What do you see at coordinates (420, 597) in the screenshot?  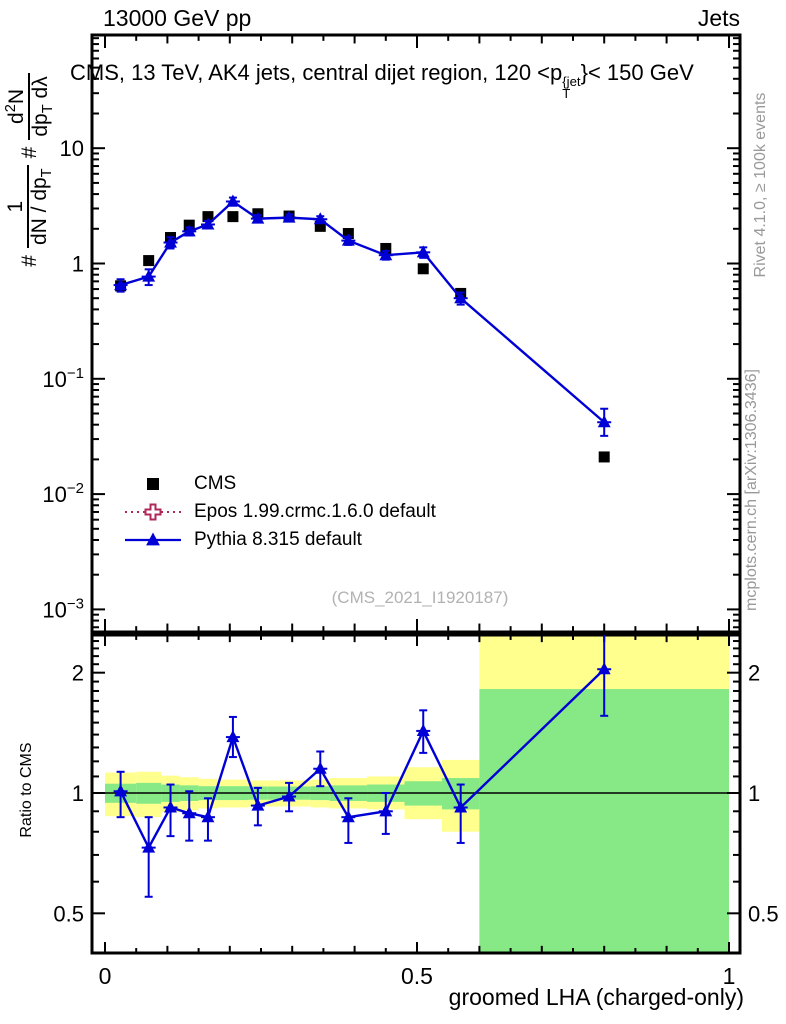 I see `analysis-id-watermark: (CMS_2021_I1920187)` at bounding box center [420, 597].